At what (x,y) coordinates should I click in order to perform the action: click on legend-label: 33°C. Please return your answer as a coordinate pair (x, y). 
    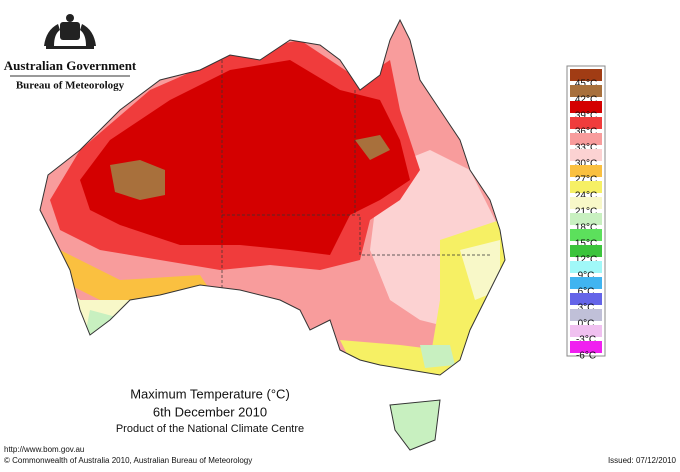
    Looking at the image, I should click on (586, 148).